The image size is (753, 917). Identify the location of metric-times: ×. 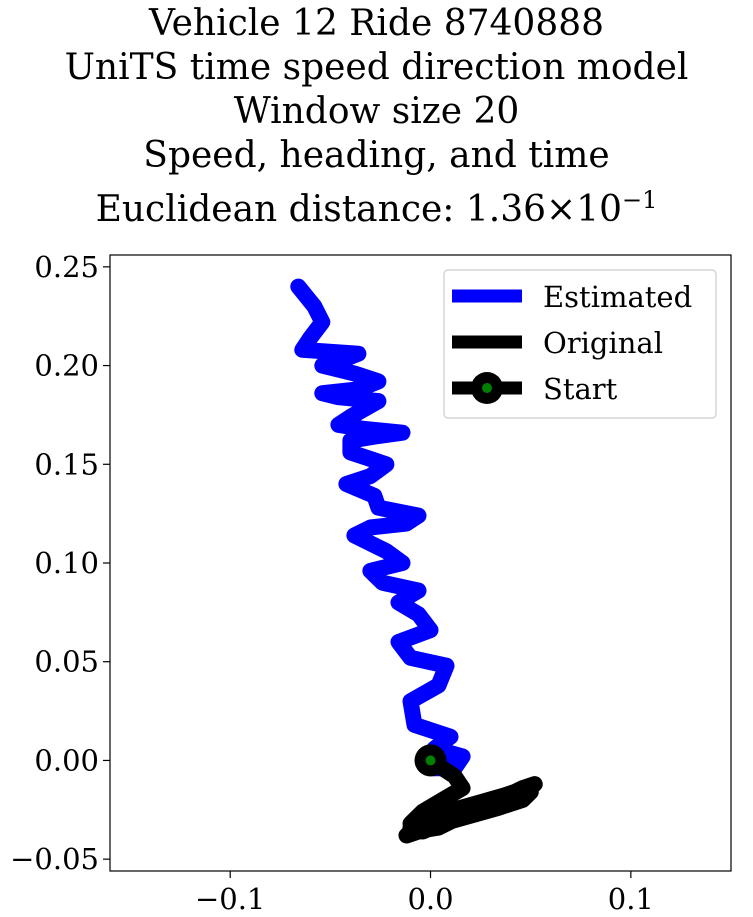
(561, 209).